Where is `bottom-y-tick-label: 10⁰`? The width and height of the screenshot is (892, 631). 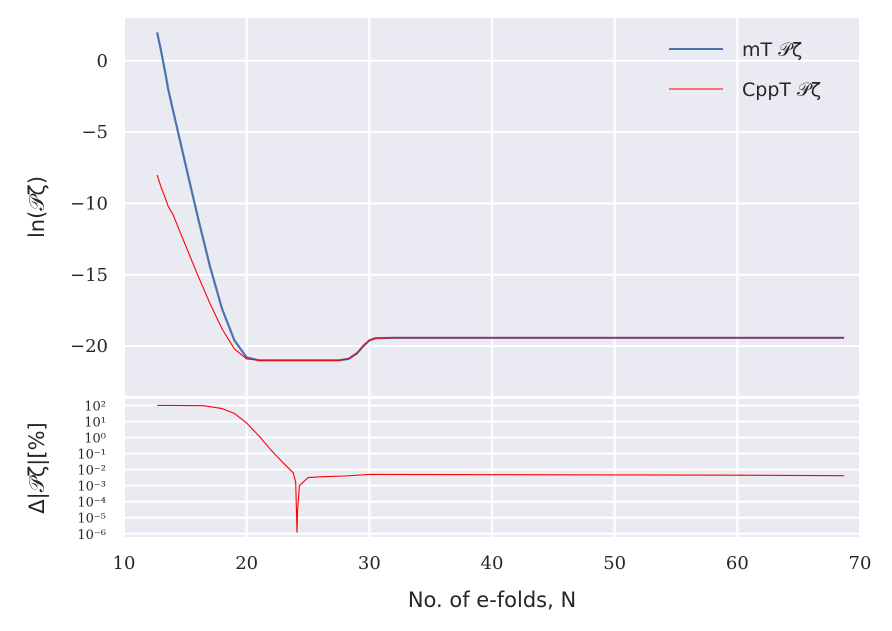 bottom-y-tick-label: 10⁰ is located at coordinates (95, 439).